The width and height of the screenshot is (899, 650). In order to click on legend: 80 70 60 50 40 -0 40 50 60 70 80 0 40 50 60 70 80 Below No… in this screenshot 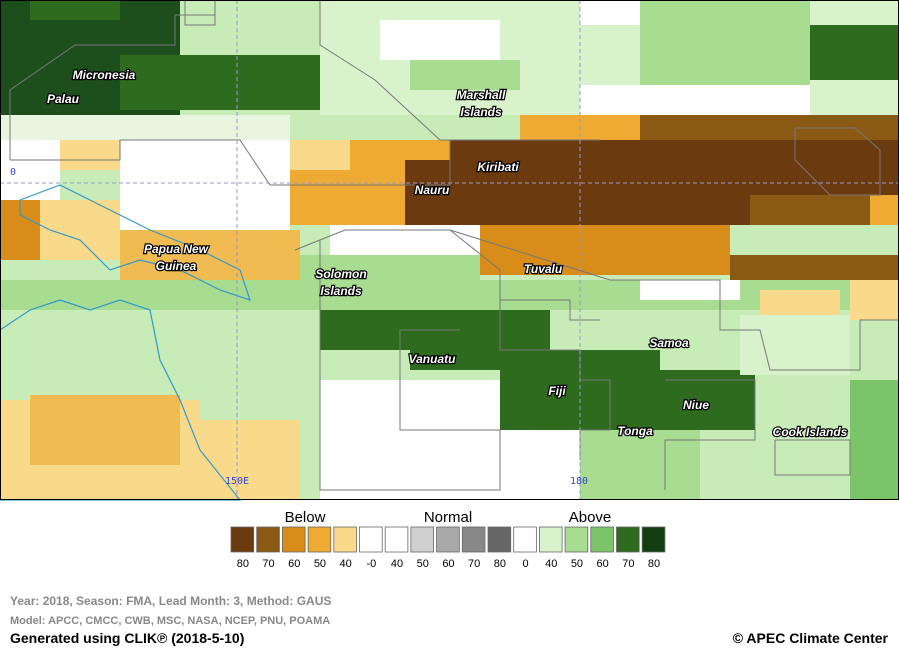, I will do `click(448, 539)`.